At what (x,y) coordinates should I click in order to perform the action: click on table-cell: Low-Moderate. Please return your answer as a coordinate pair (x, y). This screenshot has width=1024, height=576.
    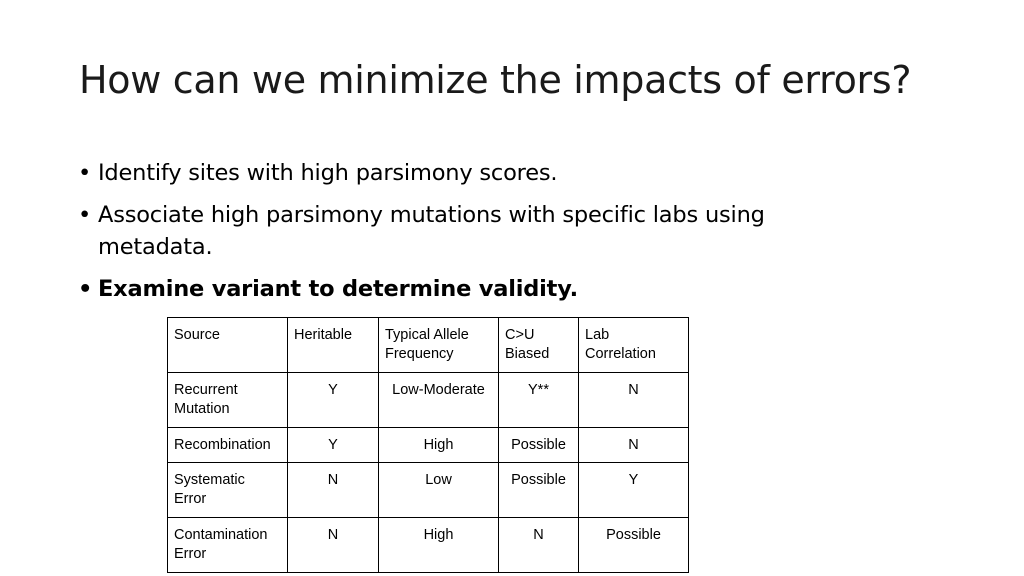
    Looking at the image, I should click on (438, 400).